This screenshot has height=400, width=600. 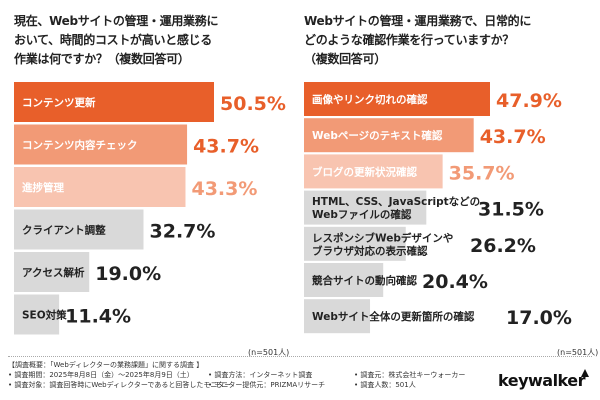 I want to click on value-label-5: 11.4%, so click(x=98, y=317).